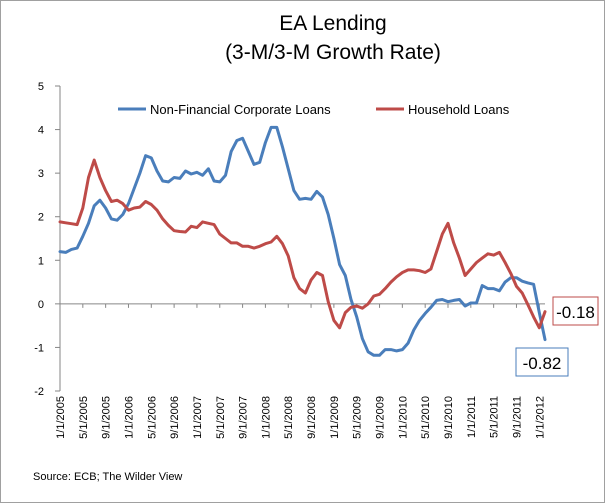 Image resolution: width=605 pixels, height=503 pixels. I want to click on x-tick-label: 5/1/2005, so click(84, 417).